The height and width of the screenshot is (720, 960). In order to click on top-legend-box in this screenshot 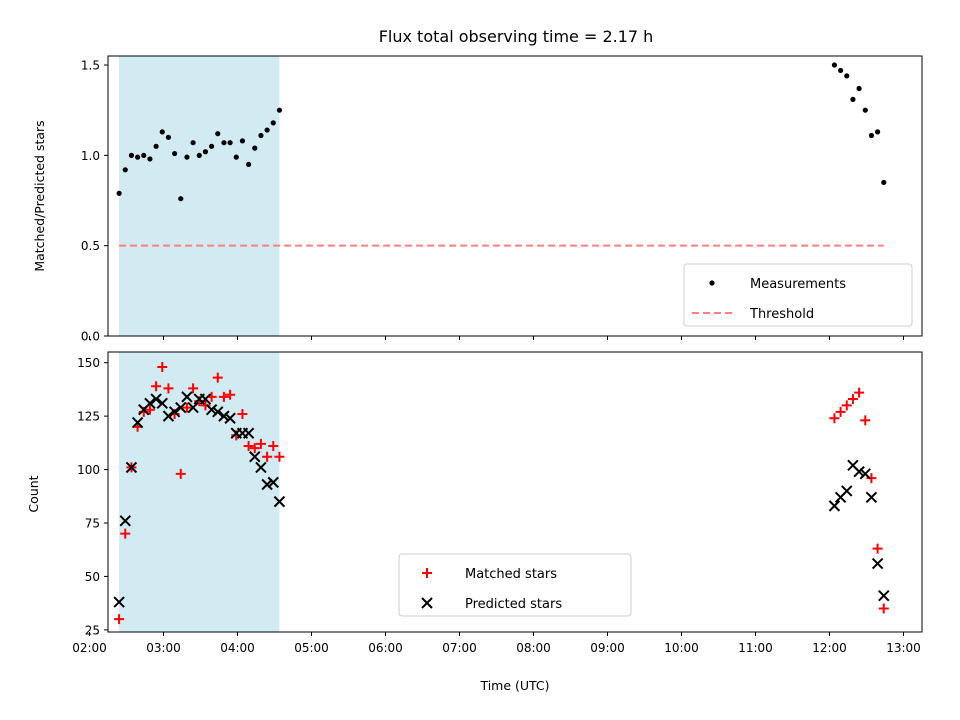, I will do `click(798, 295)`.